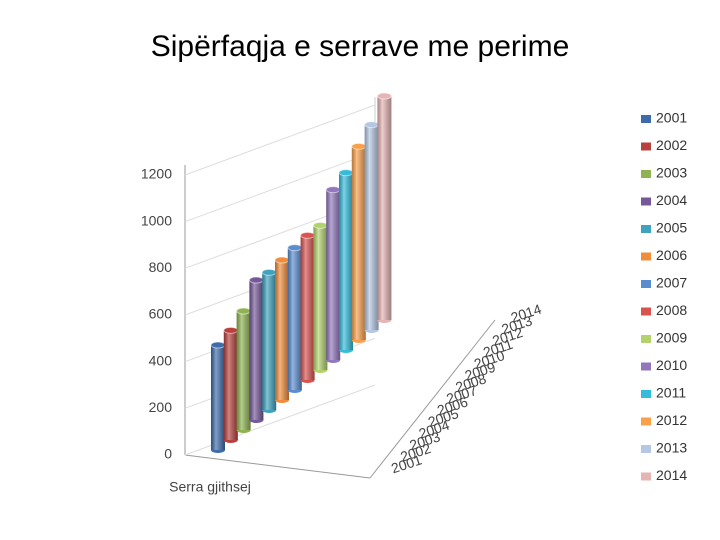  Describe the element at coordinates (671, 338) in the screenshot. I see `legend-label: 2009` at that location.